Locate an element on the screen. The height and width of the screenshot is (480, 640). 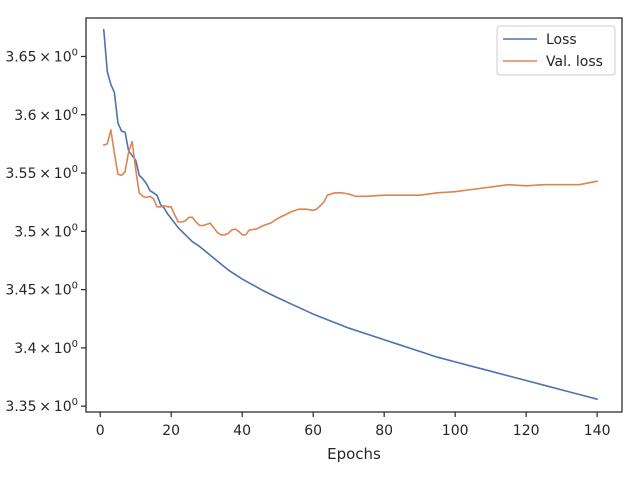
y-tick-label: 3.4 × 100 is located at coordinates (46, 348).